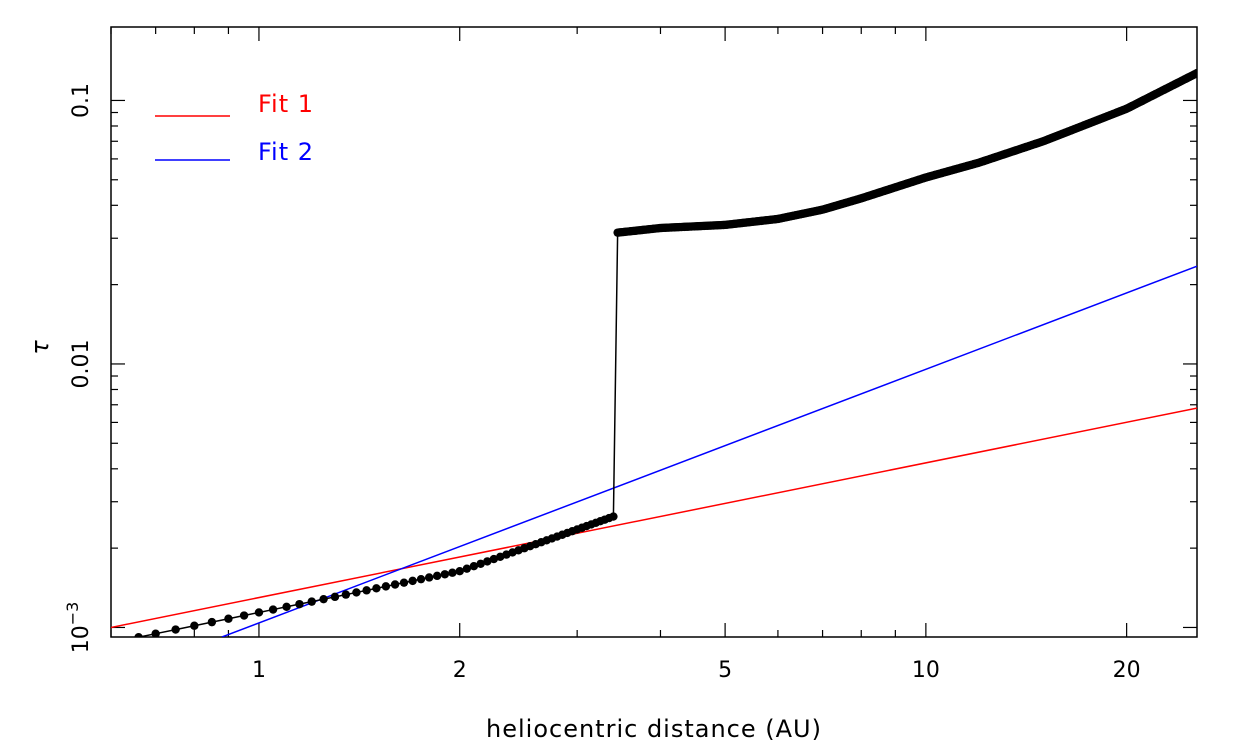 The width and height of the screenshot is (1243, 750). What do you see at coordinates (259, 670) in the screenshot?
I see `x-tick-label: 1` at bounding box center [259, 670].